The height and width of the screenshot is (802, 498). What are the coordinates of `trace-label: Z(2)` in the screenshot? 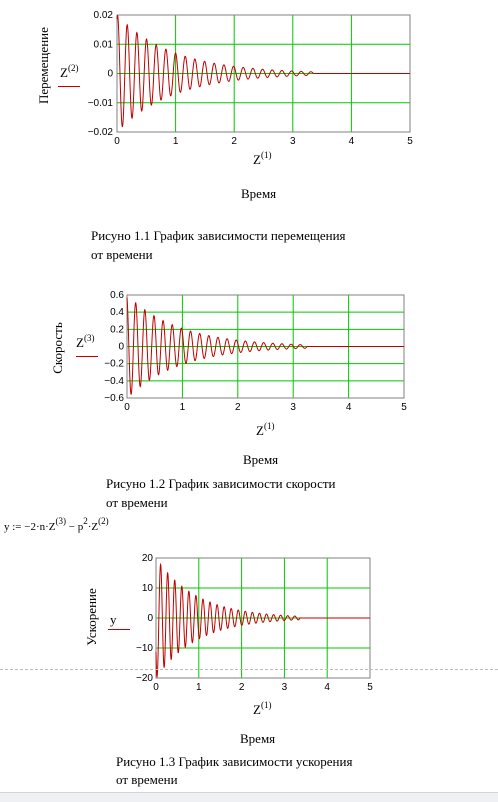 It's located at (69, 71).